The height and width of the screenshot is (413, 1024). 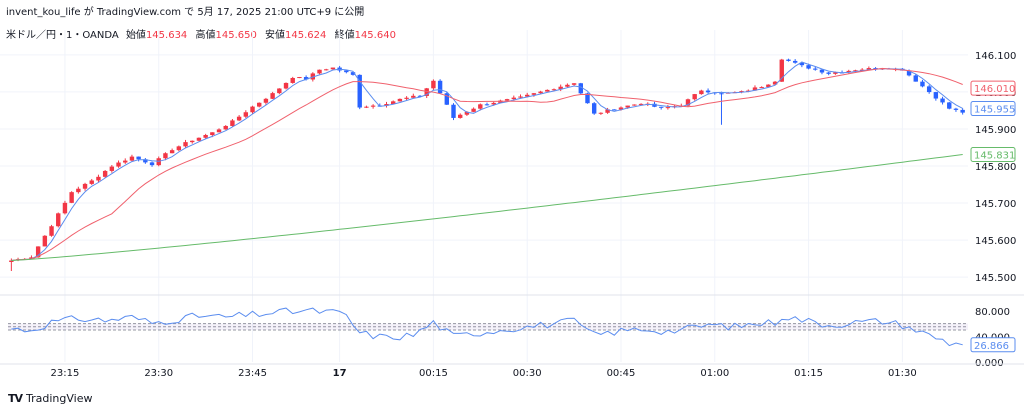 What do you see at coordinates (275, 35) in the screenshot?
I see `low-label: 安値` at bounding box center [275, 35].